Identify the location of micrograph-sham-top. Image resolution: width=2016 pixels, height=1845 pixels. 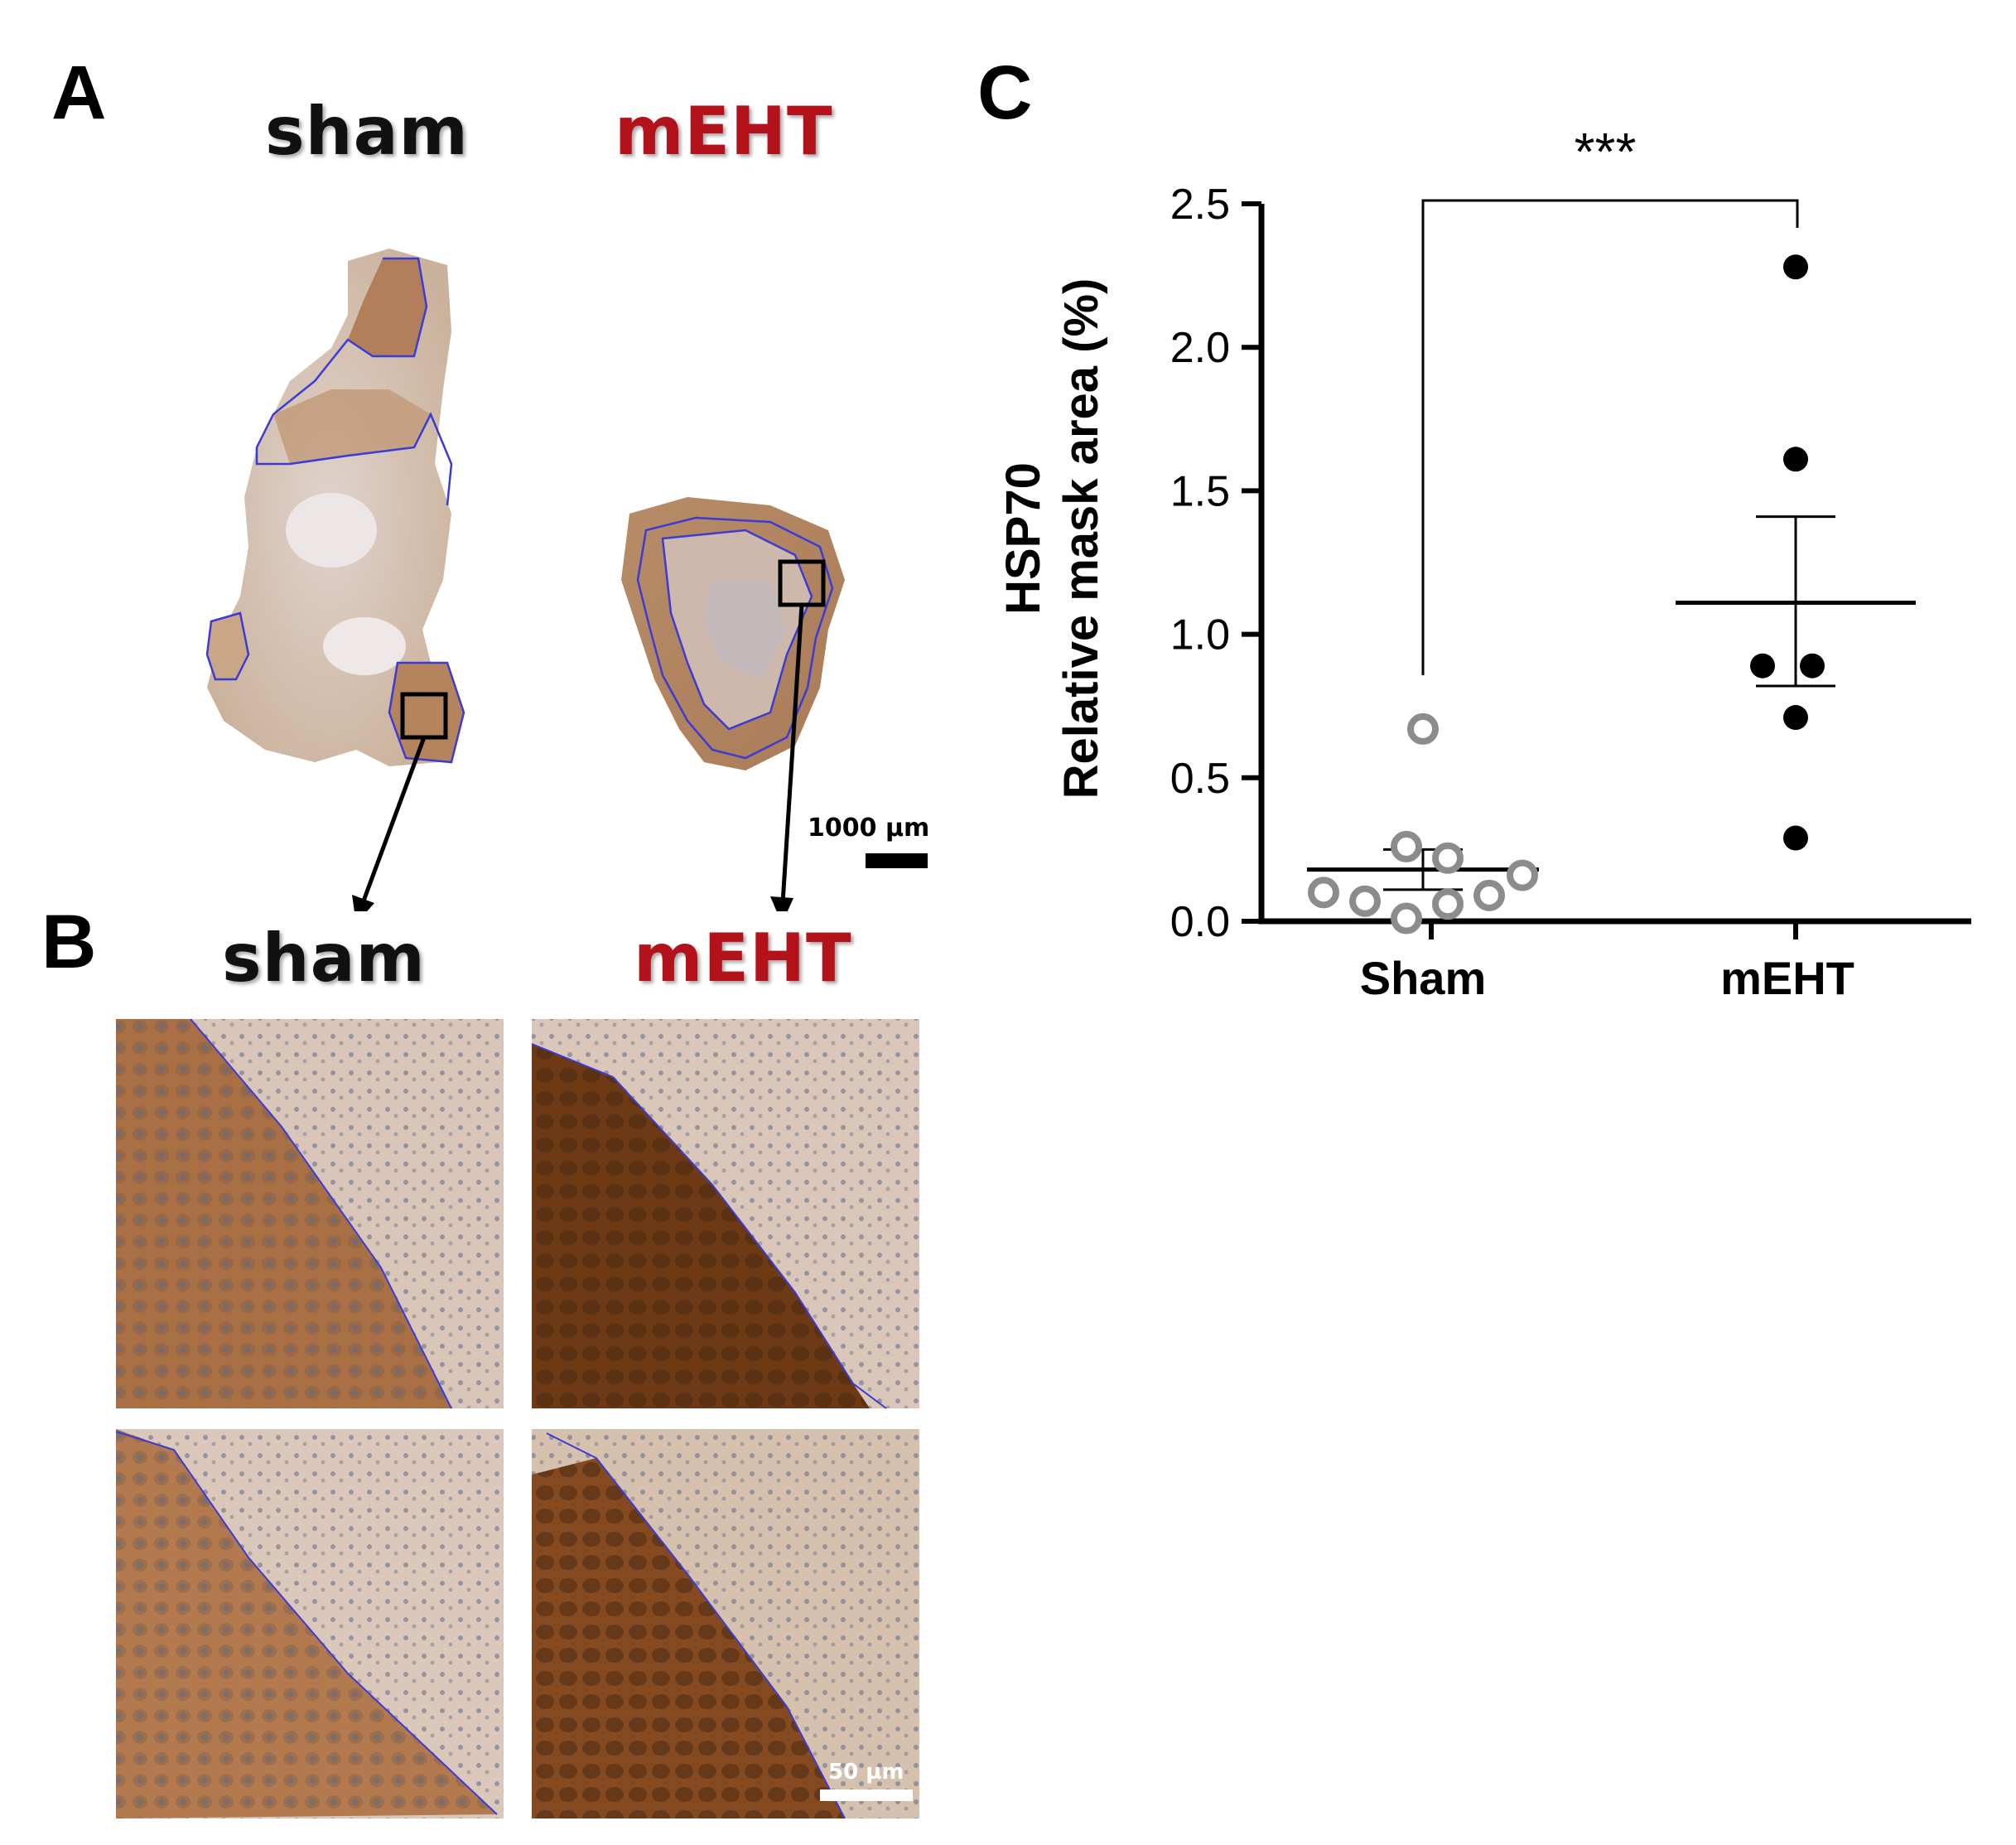
(310, 1213).